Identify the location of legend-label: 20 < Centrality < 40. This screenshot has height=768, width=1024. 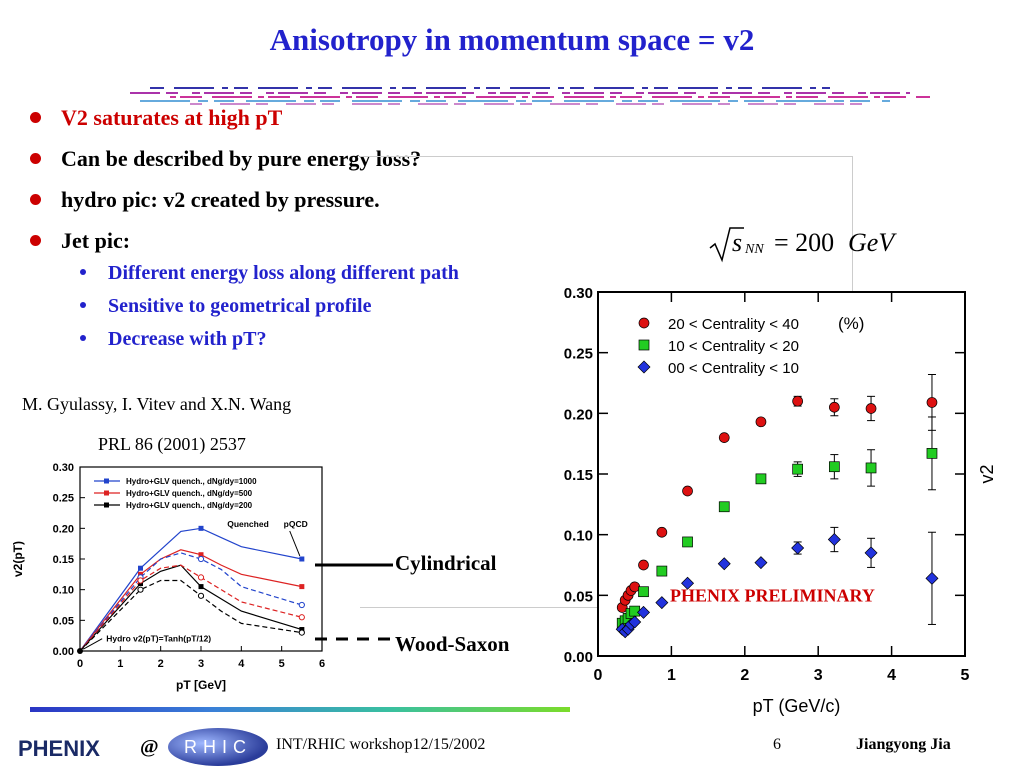
(733, 324).